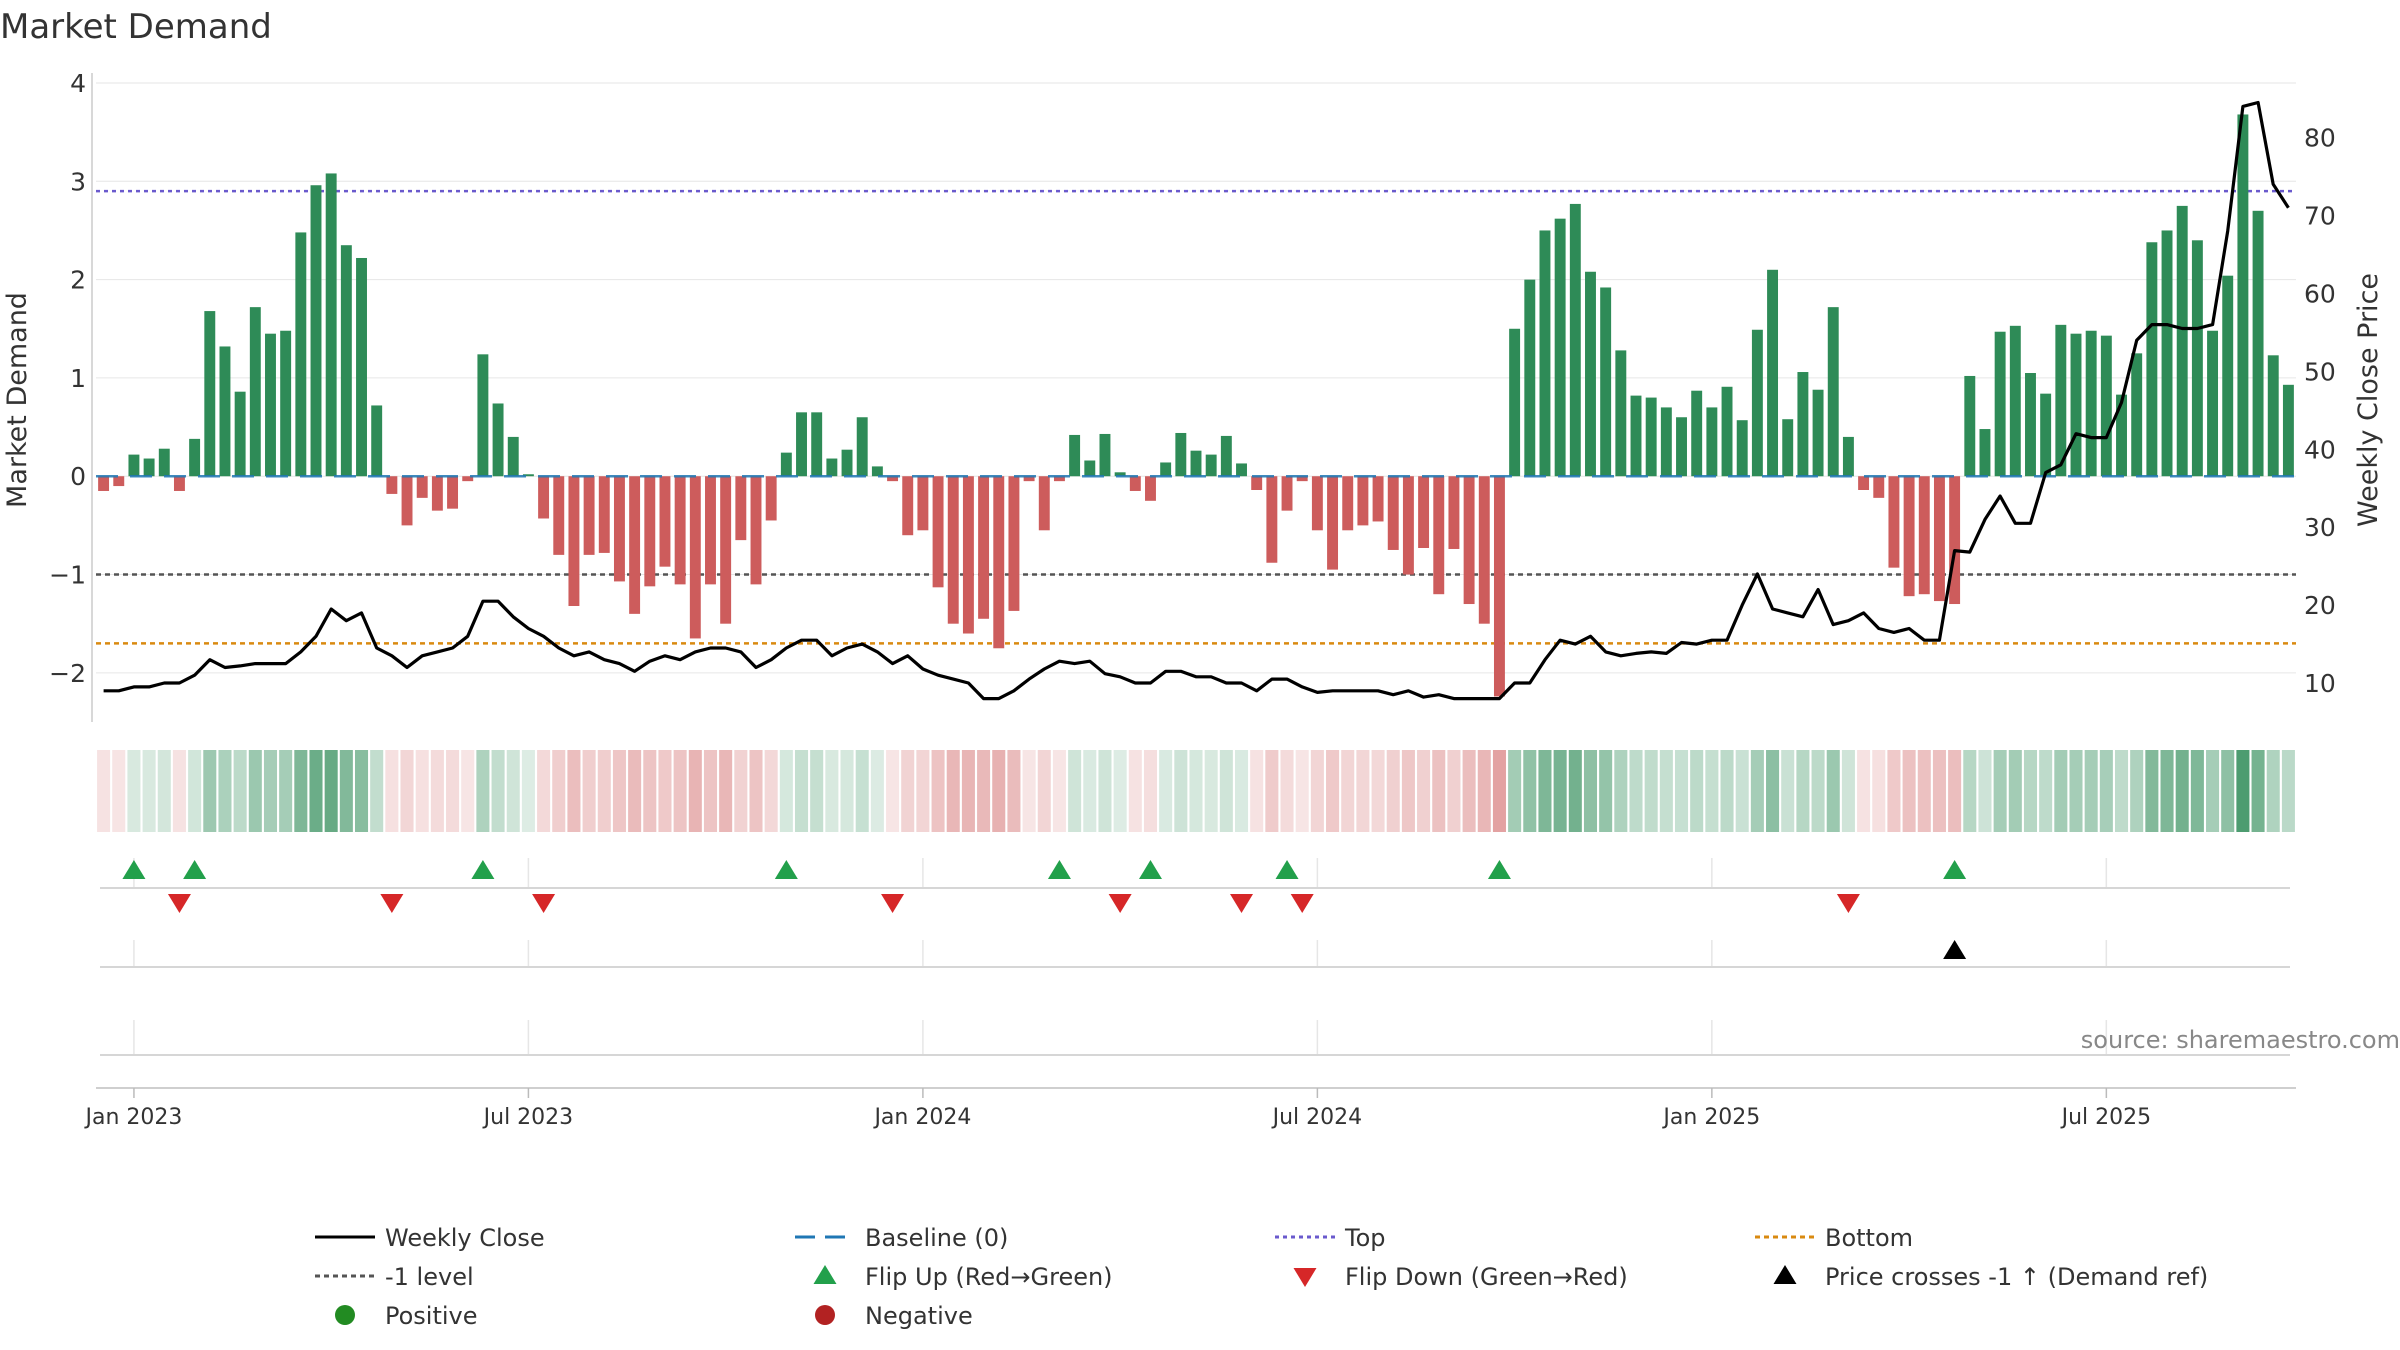  Describe the element at coordinates (78, 280) in the screenshot. I see `y-tick-label: 2` at that location.